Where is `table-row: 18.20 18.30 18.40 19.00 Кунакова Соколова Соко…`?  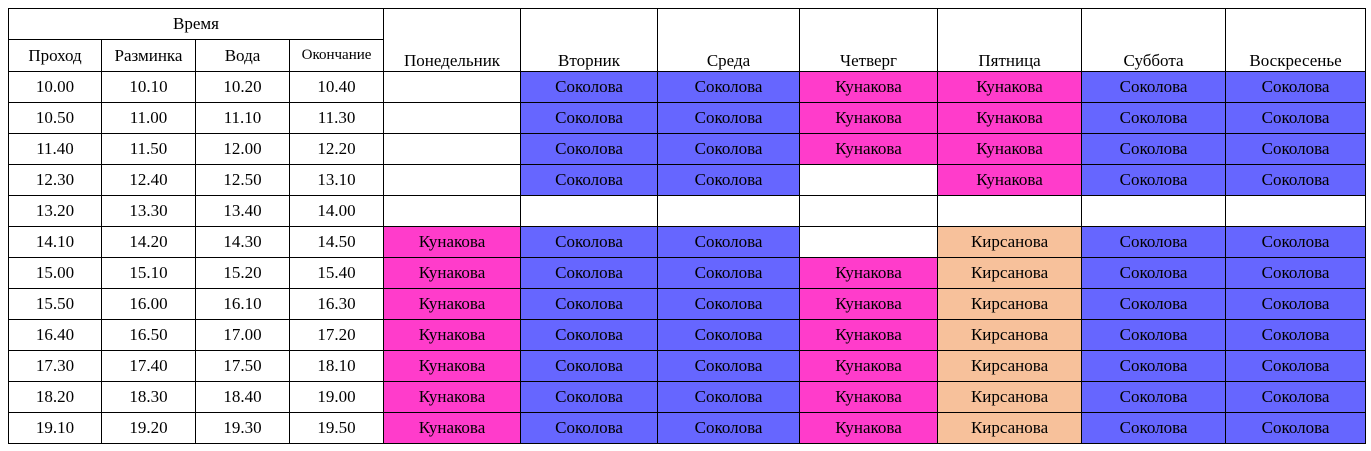 table-row: 18.20 18.30 18.40 19.00 Кунакова Соколова Соко… is located at coordinates (687, 397).